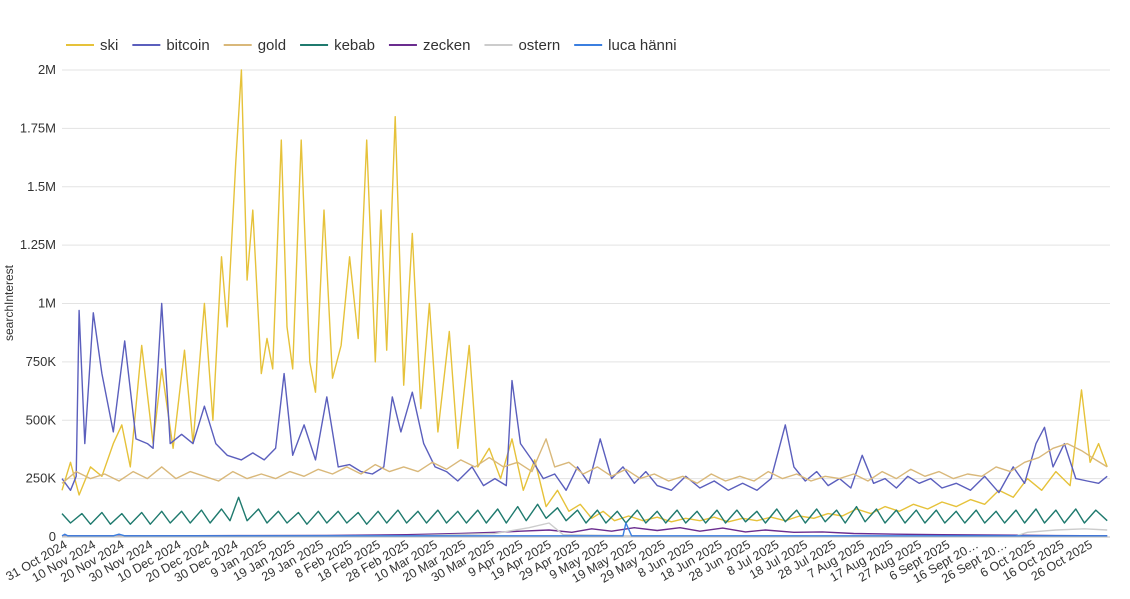  What do you see at coordinates (539, 45) in the screenshot?
I see `legend-label: ostern` at bounding box center [539, 45].